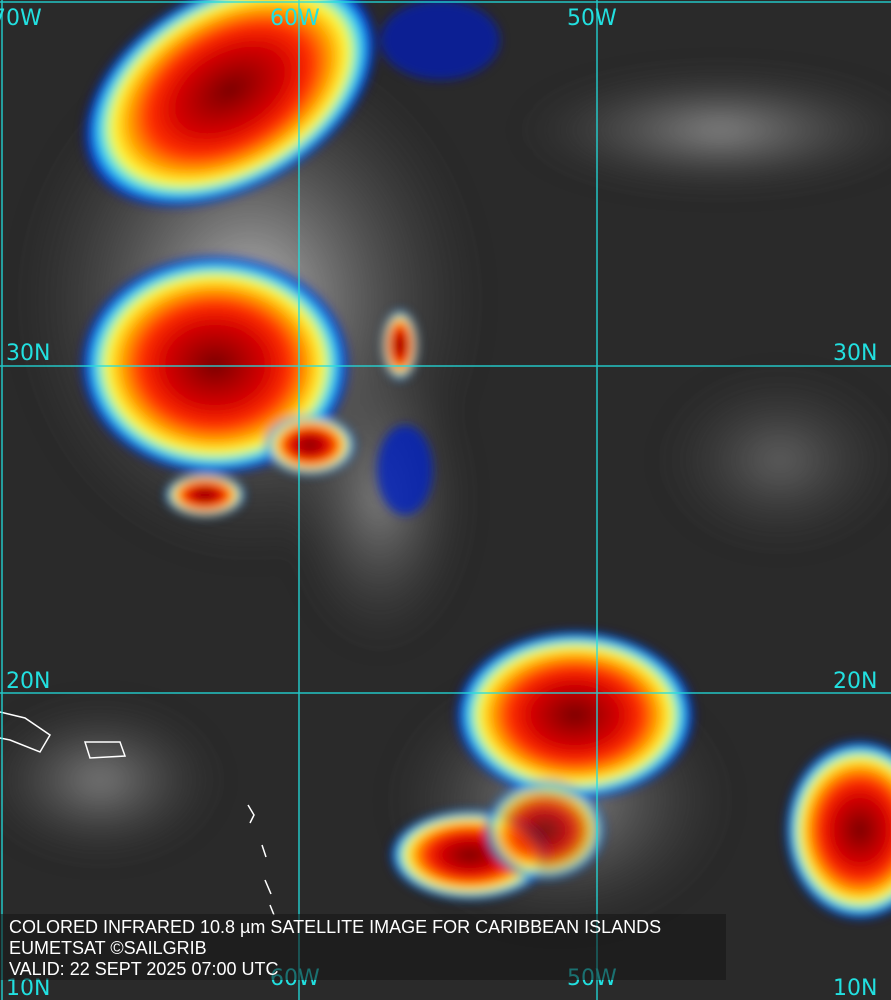 The image size is (891, 1000). What do you see at coordinates (144, 969) in the screenshot?
I see `valid-time: VALID: 22 SEPT 2025 07:00 UTC` at bounding box center [144, 969].